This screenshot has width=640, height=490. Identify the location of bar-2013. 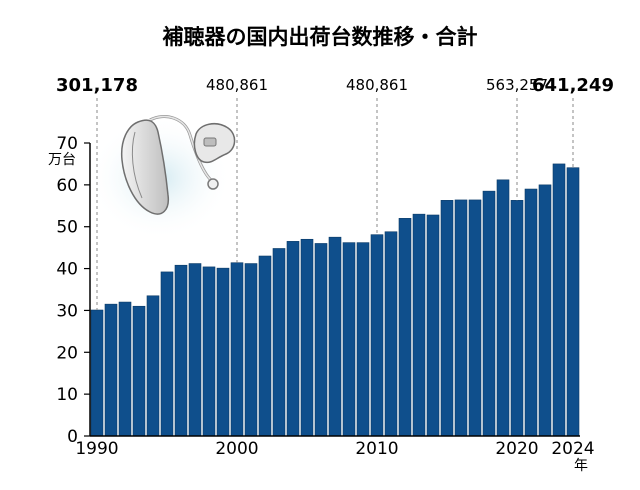
(419, 325).